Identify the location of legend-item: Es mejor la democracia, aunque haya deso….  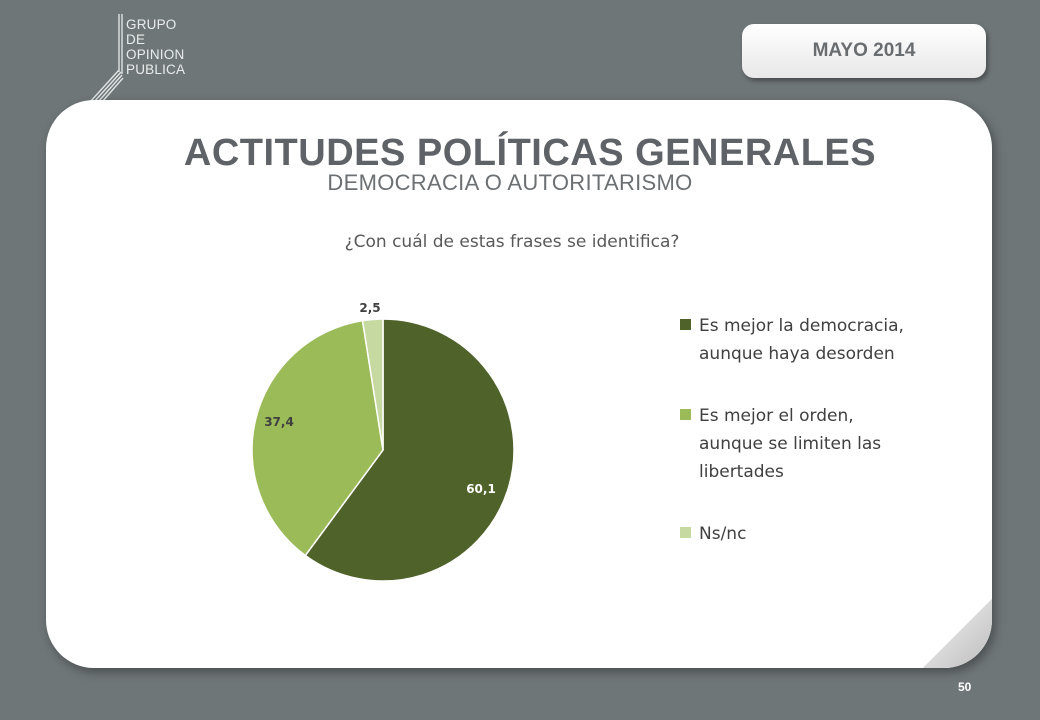
(830, 340).